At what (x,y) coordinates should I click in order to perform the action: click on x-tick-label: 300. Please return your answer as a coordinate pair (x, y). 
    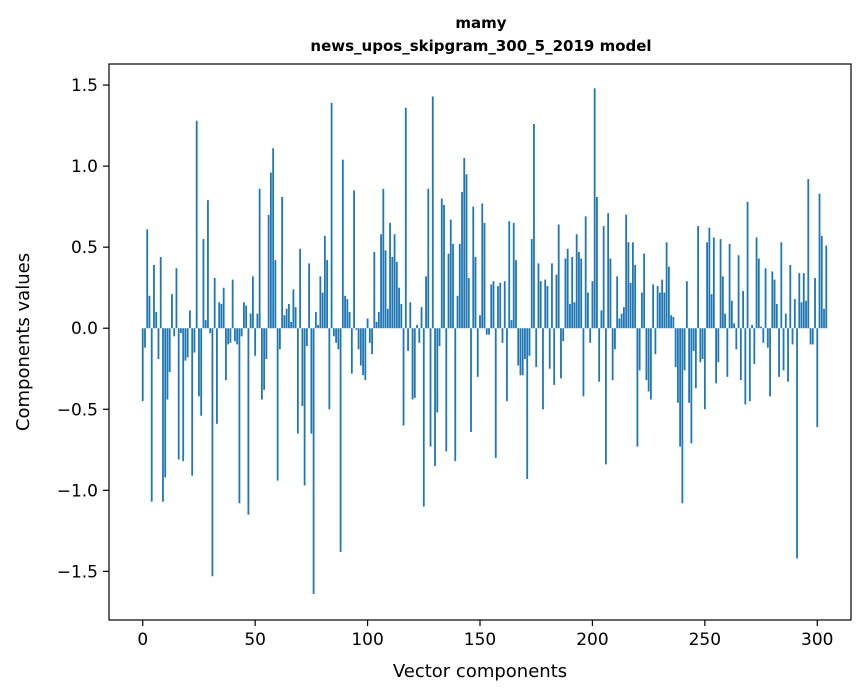
    Looking at the image, I should click on (817, 640).